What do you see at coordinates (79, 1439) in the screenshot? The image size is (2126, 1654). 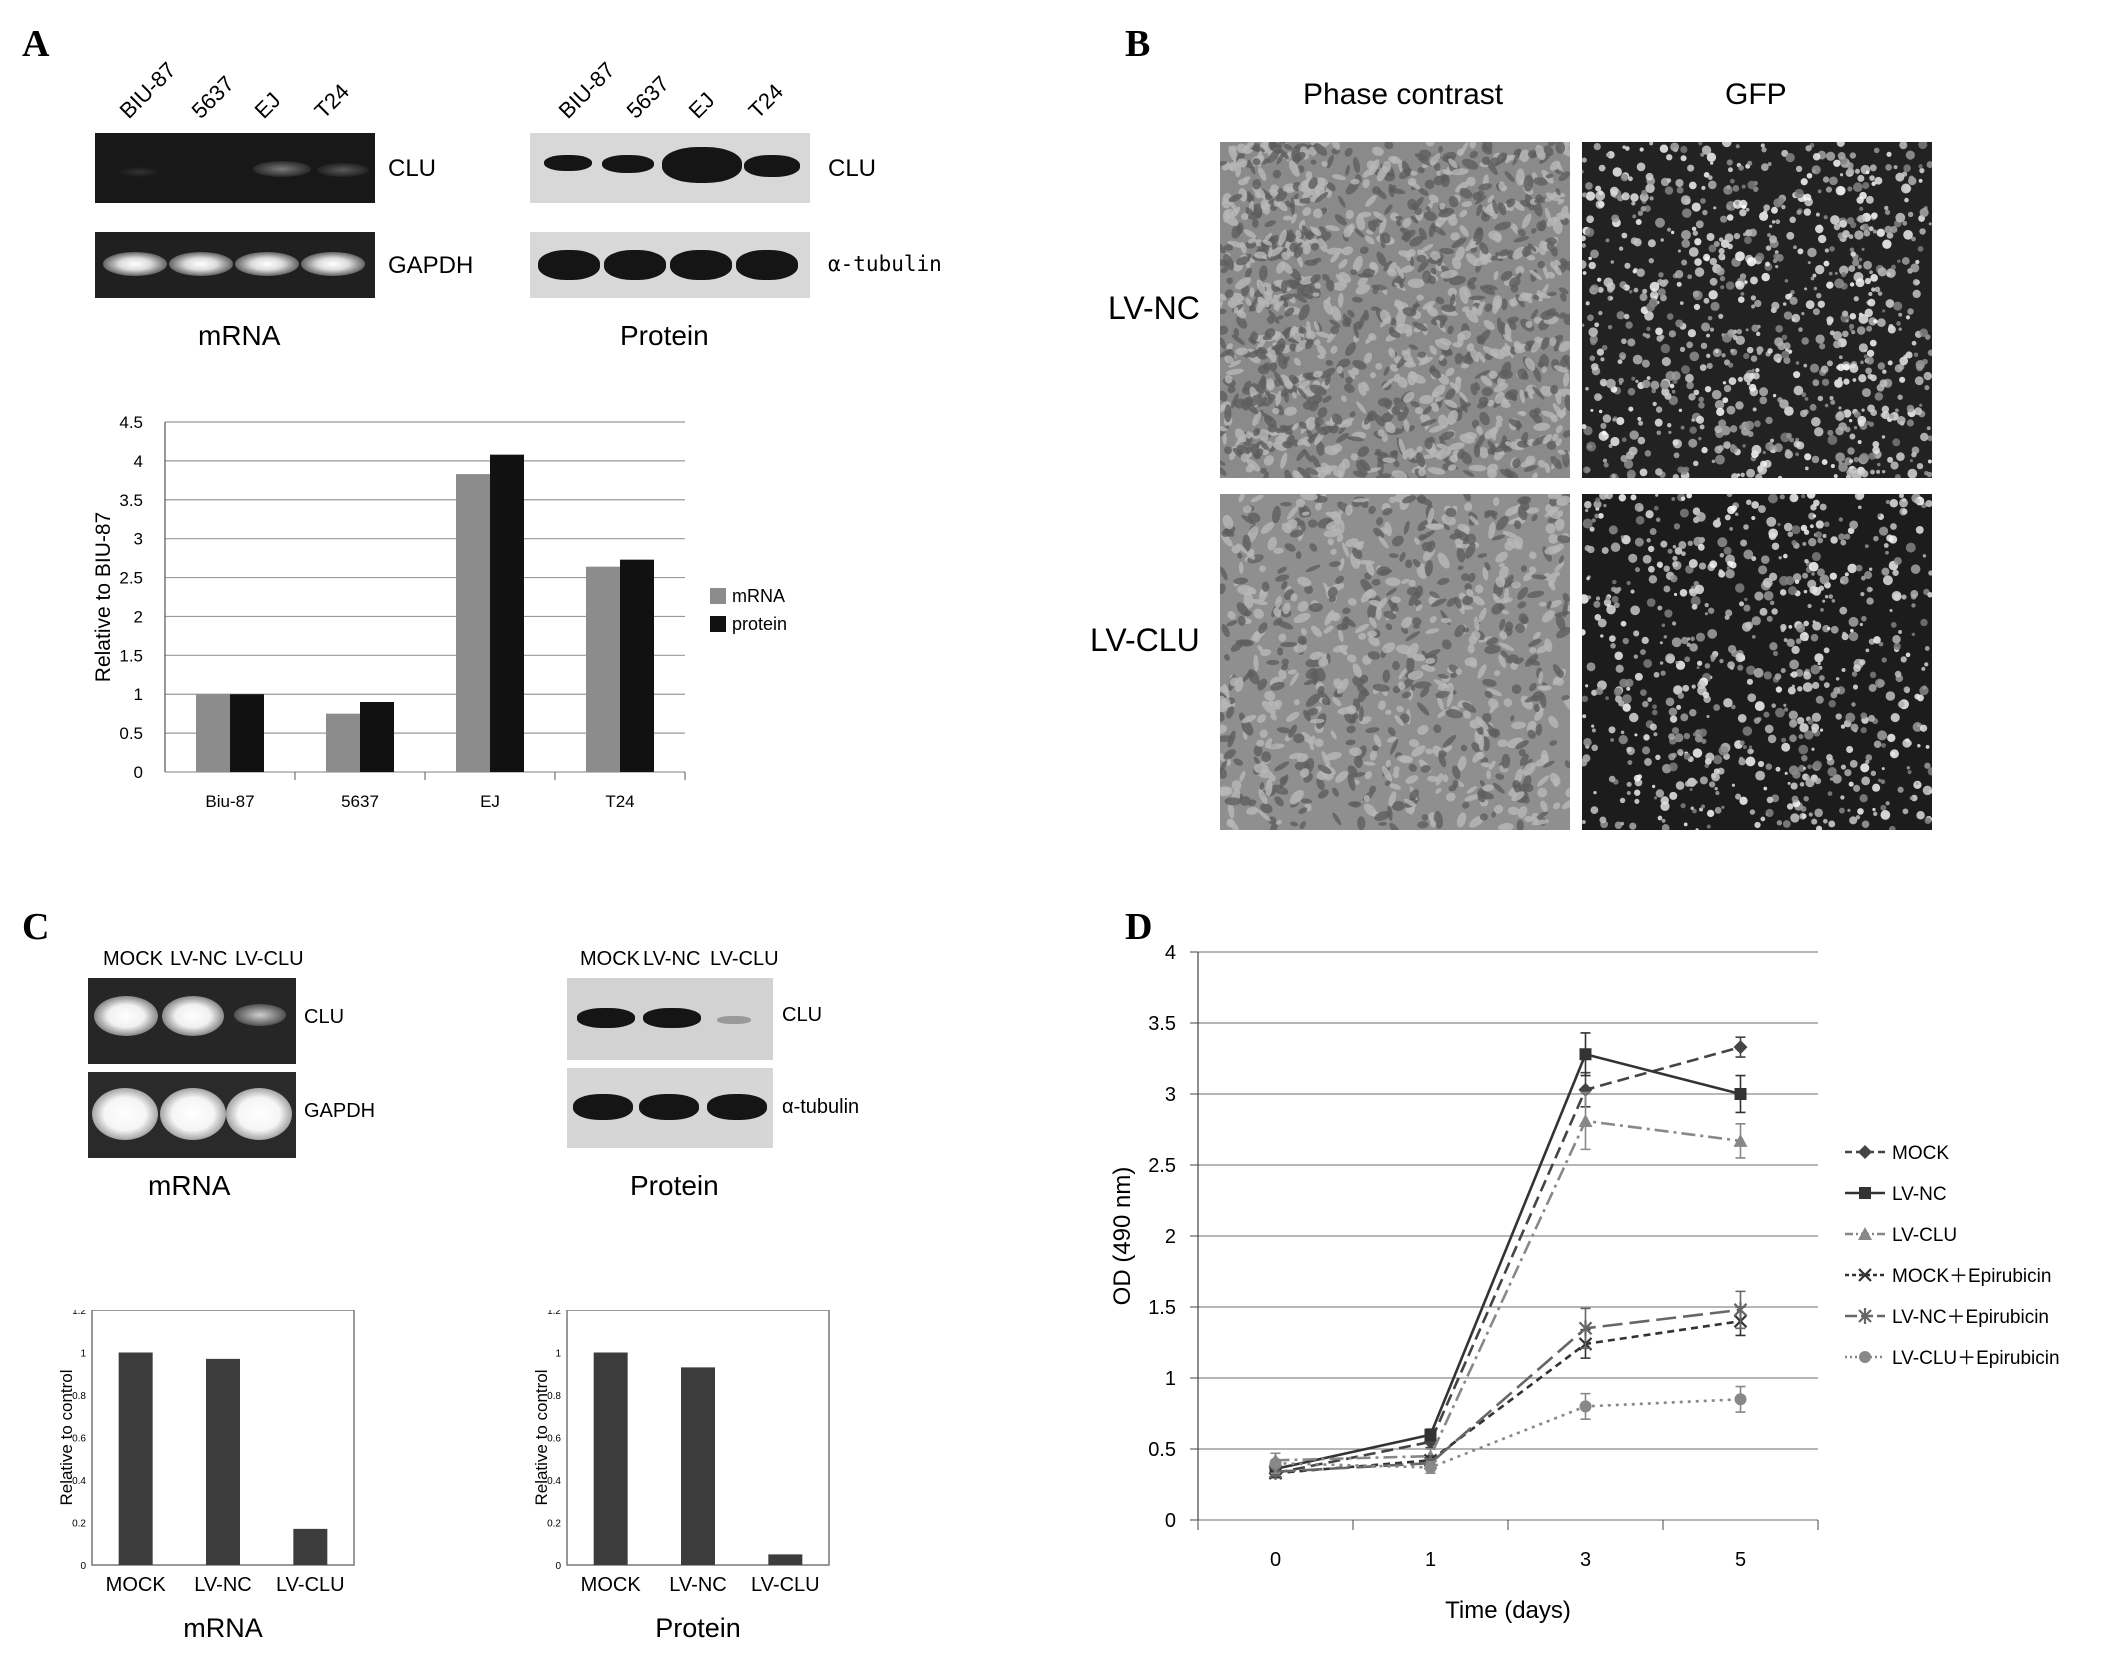 I see `y-tick-label: 0.6` at bounding box center [79, 1439].